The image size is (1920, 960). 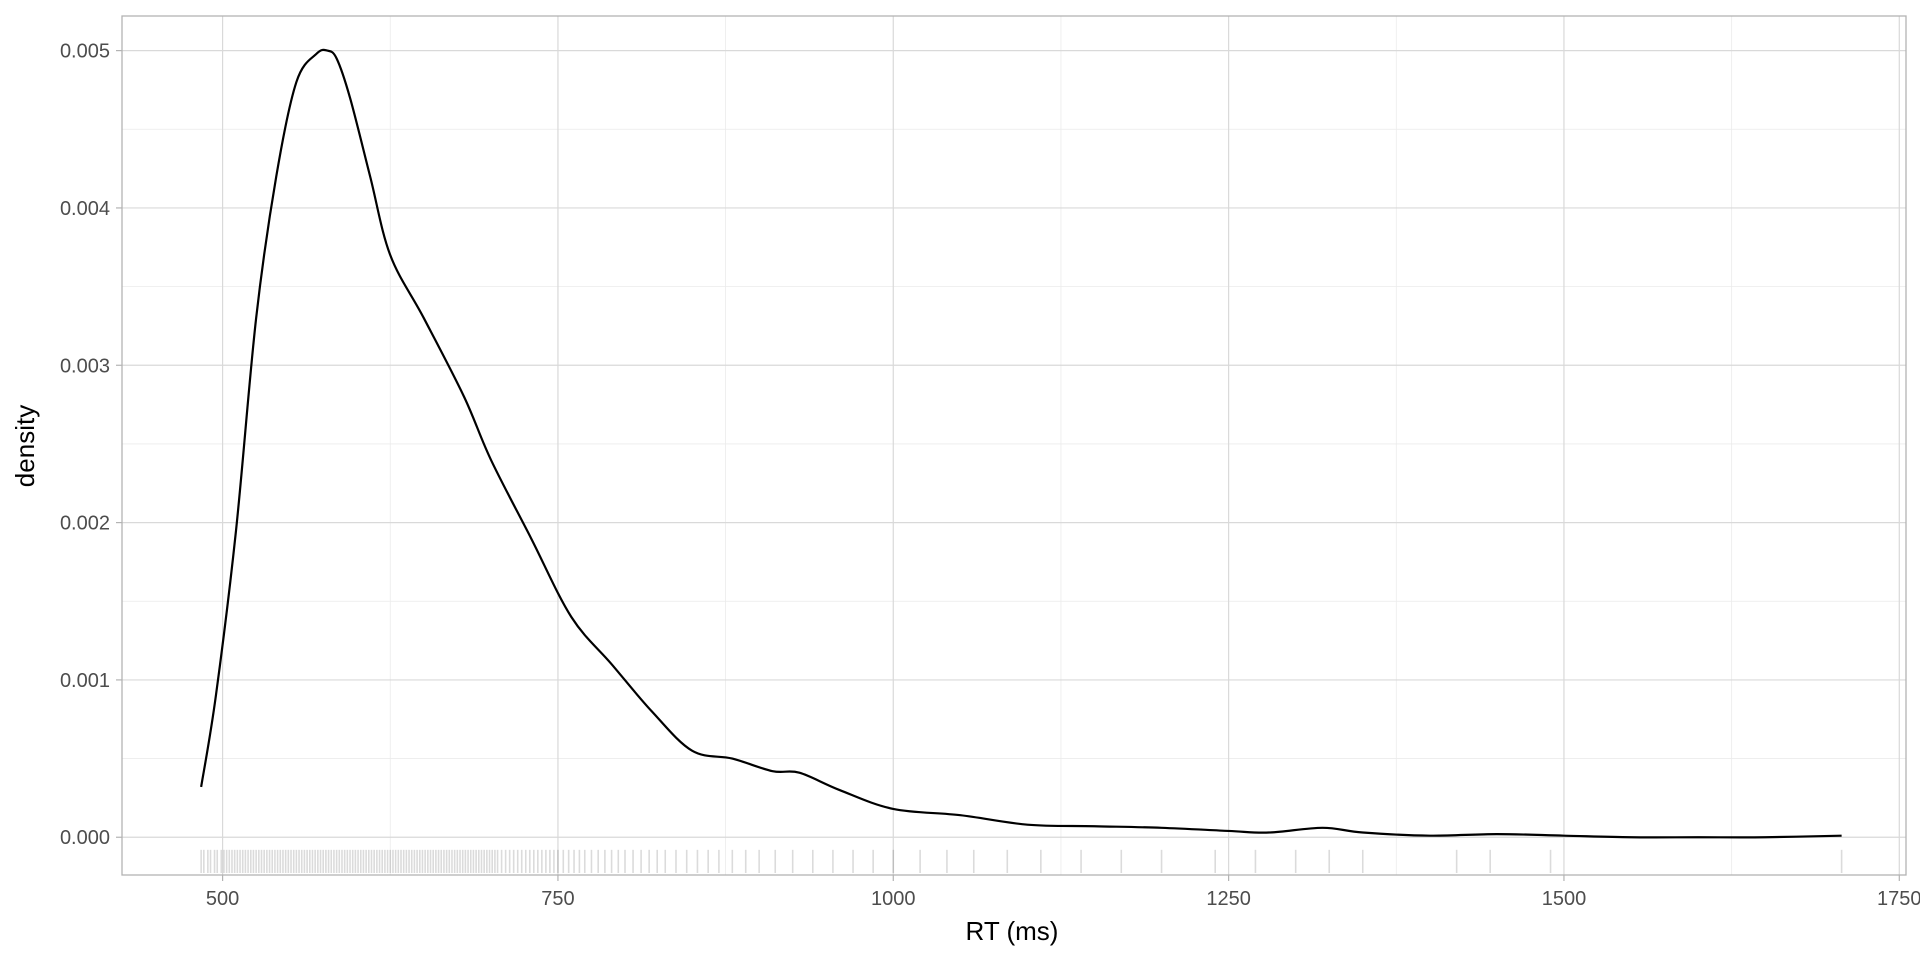 What do you see at coordinates (1012, 931) in the screenshot?
I see `x-axis-title: RT (ms)` at bounding box center [1012, 931].